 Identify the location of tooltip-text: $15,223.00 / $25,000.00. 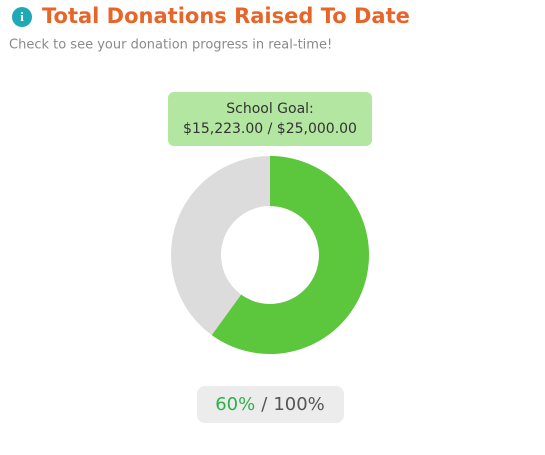
(270, 129).